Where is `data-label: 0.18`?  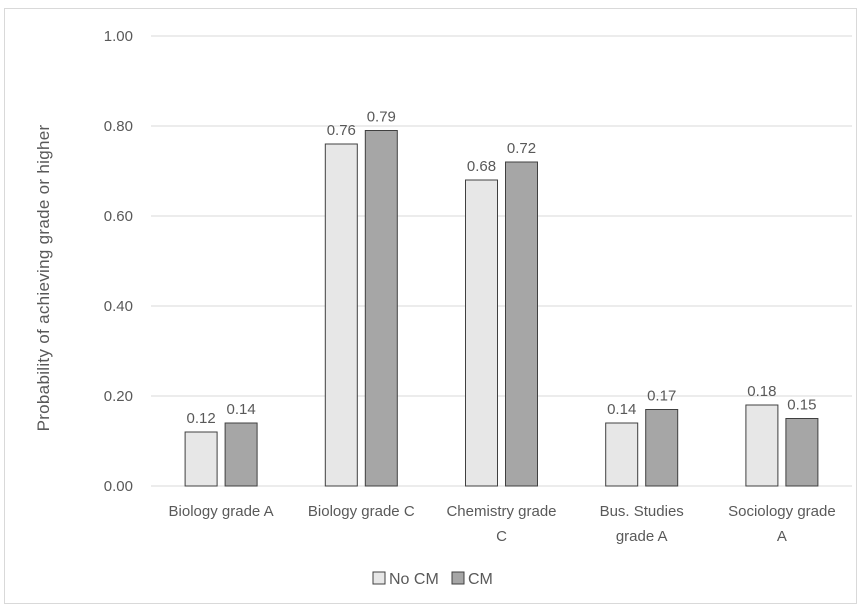
data-label: 0.18 is located at coordinates (761, 391).